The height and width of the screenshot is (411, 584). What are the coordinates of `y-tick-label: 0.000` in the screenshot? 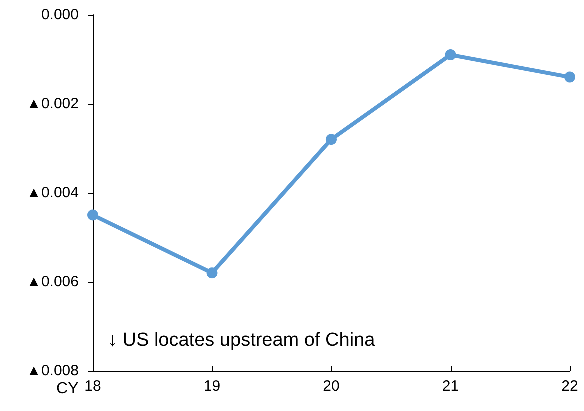 It's located at (60, 15).